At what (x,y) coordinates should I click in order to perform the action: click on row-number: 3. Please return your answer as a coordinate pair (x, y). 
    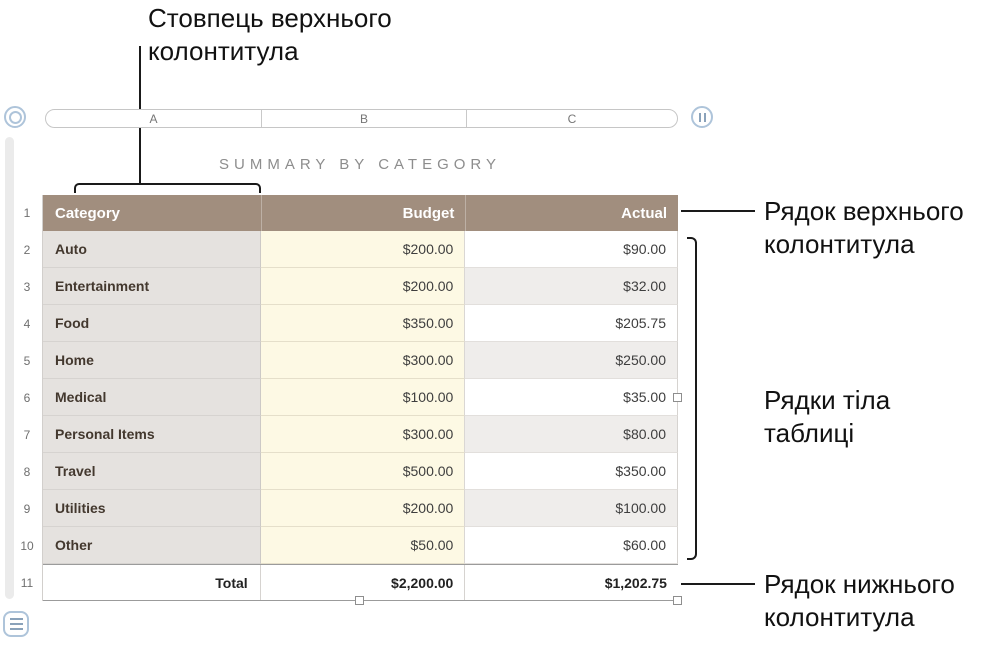
    Looking at the image, I should click on (27, 286).